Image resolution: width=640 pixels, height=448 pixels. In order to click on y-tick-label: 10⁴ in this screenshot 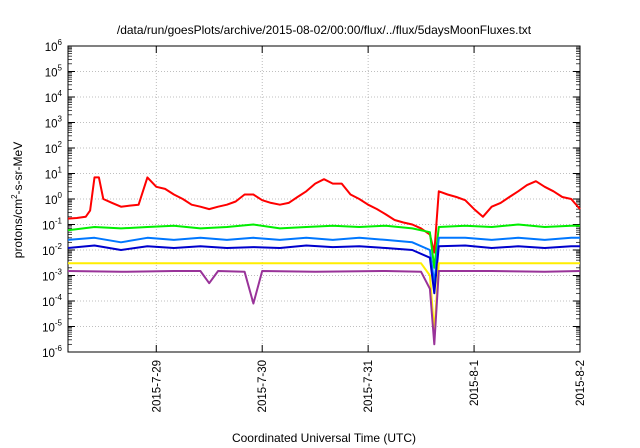, I will do `click(54, 97)`.